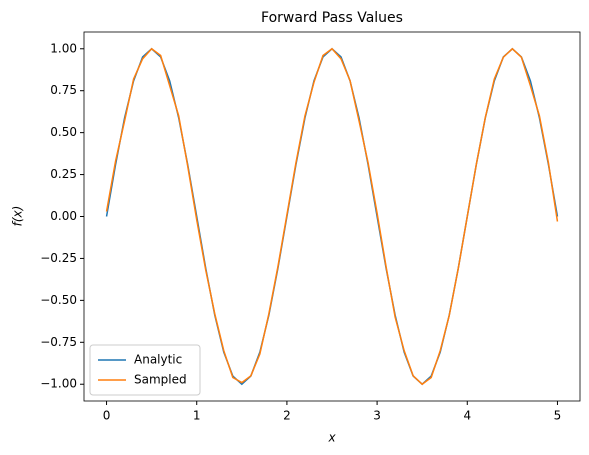  Describe the element at coordinates (18, 216) in the screenshot. I see `y-axis-label: f(x)` at that location.